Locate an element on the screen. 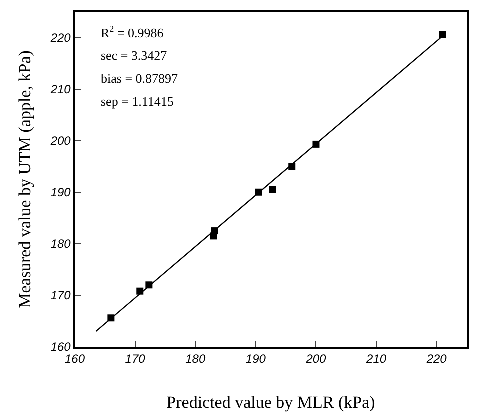 The width and height of the screenshot is (479, 412). x-tick-label: 190 is located at coordinates (256, 359).